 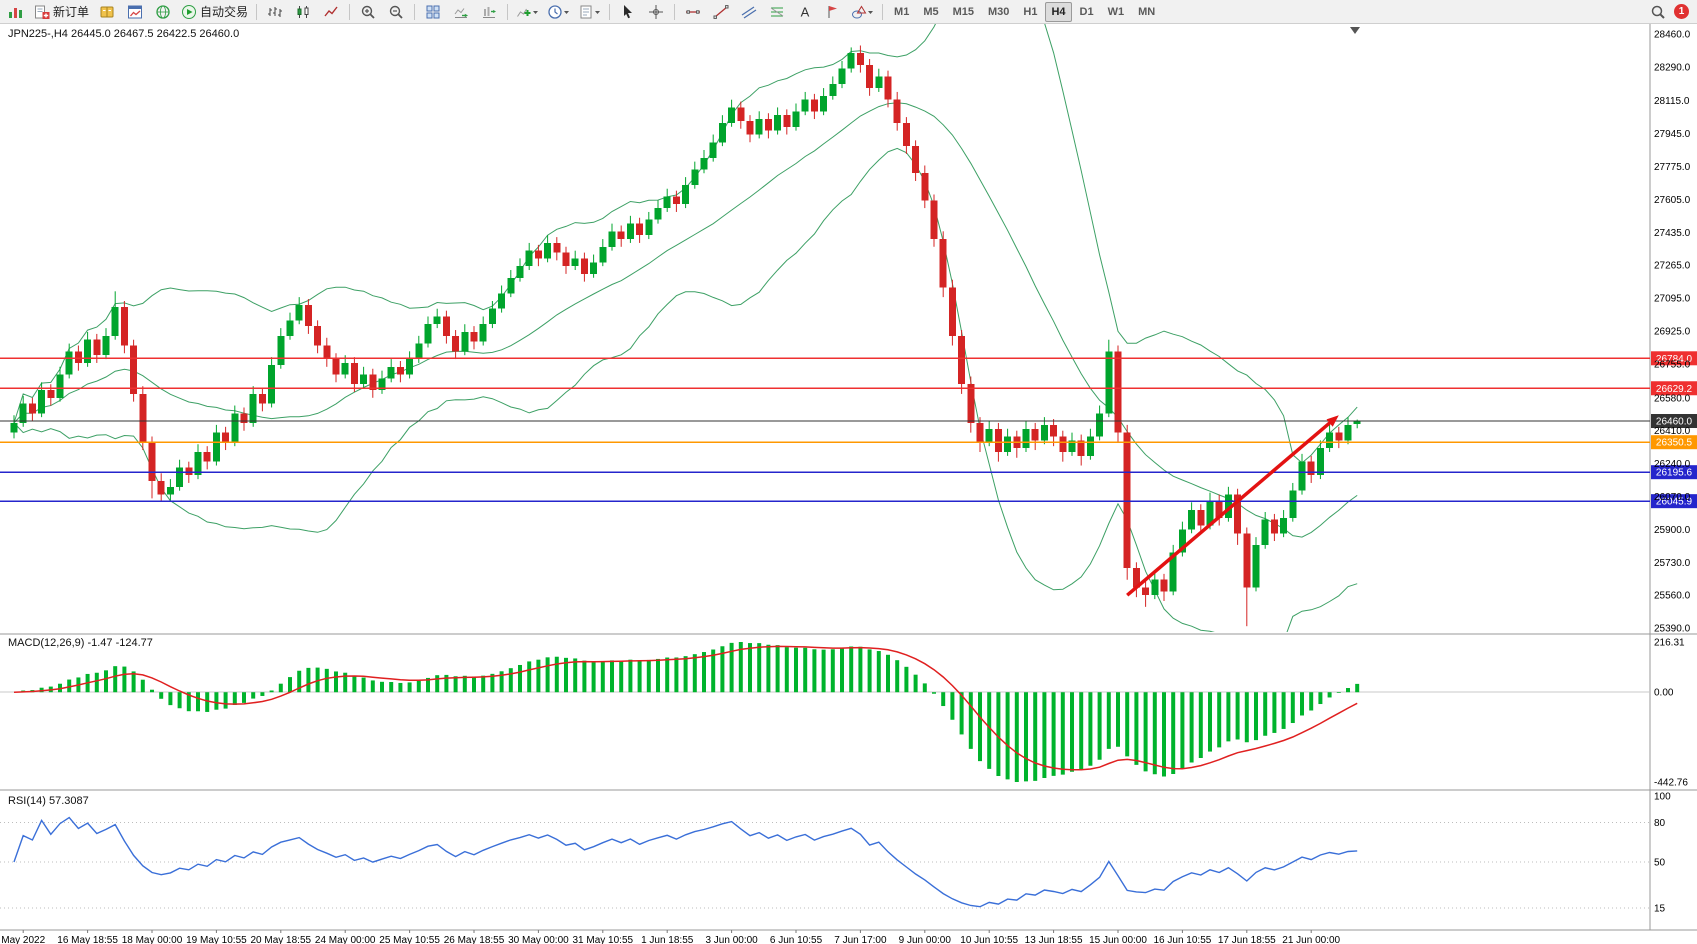 I want to click on price-label-text: 26629.2, so click(x=1674, y=389).